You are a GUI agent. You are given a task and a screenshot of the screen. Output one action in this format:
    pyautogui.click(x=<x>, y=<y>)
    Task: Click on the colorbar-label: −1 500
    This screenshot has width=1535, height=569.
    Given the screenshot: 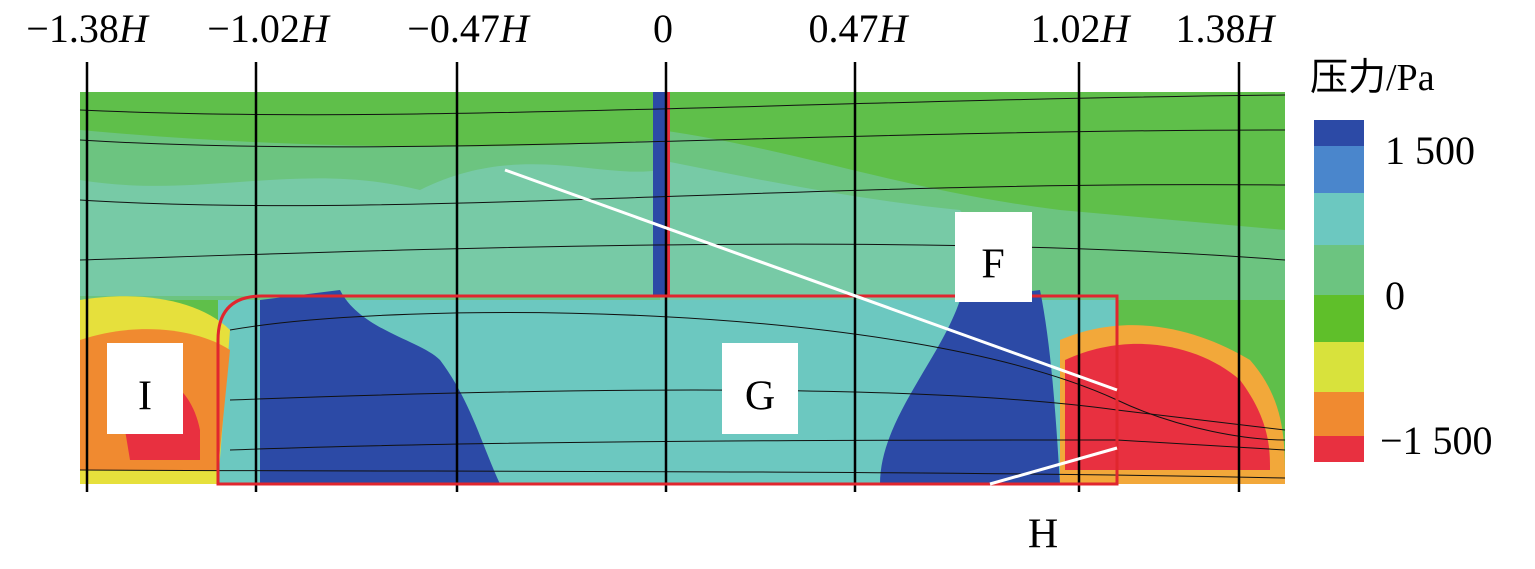 What is the action you would take?
    pyautogui.click(x=1436, y=440)
    